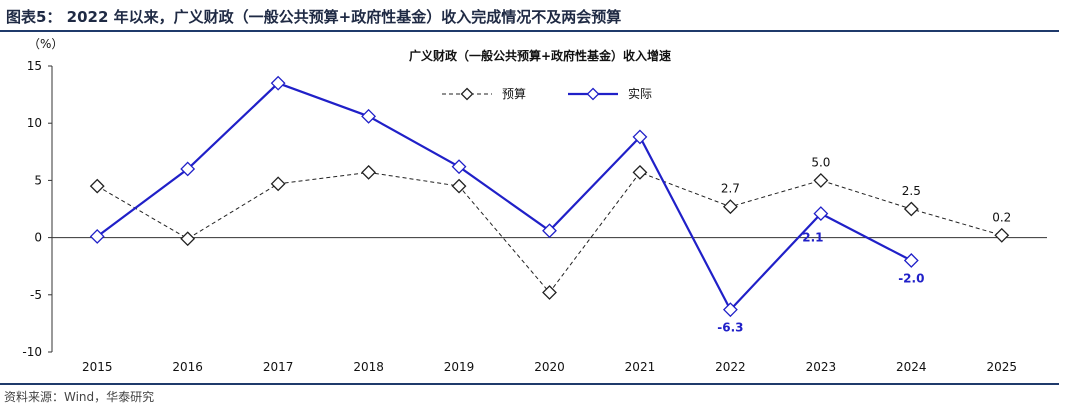  Describe the element at coordinates (36, 295) in the screenshot. I see `y-tick-label: -5` at that location.